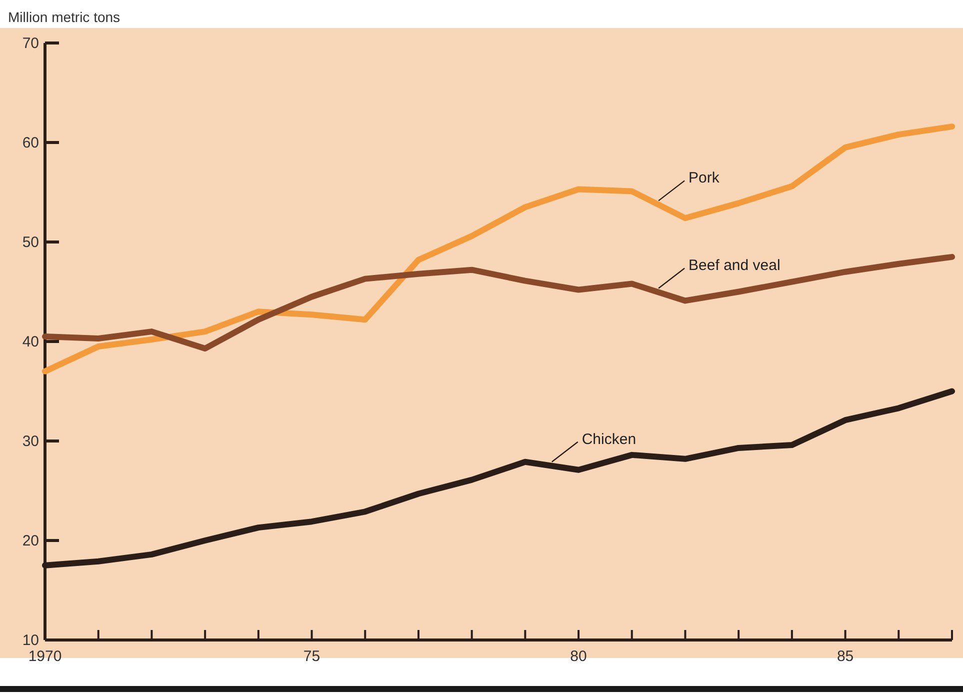  I want to click on series-label: Chicken, so click(609, 439).